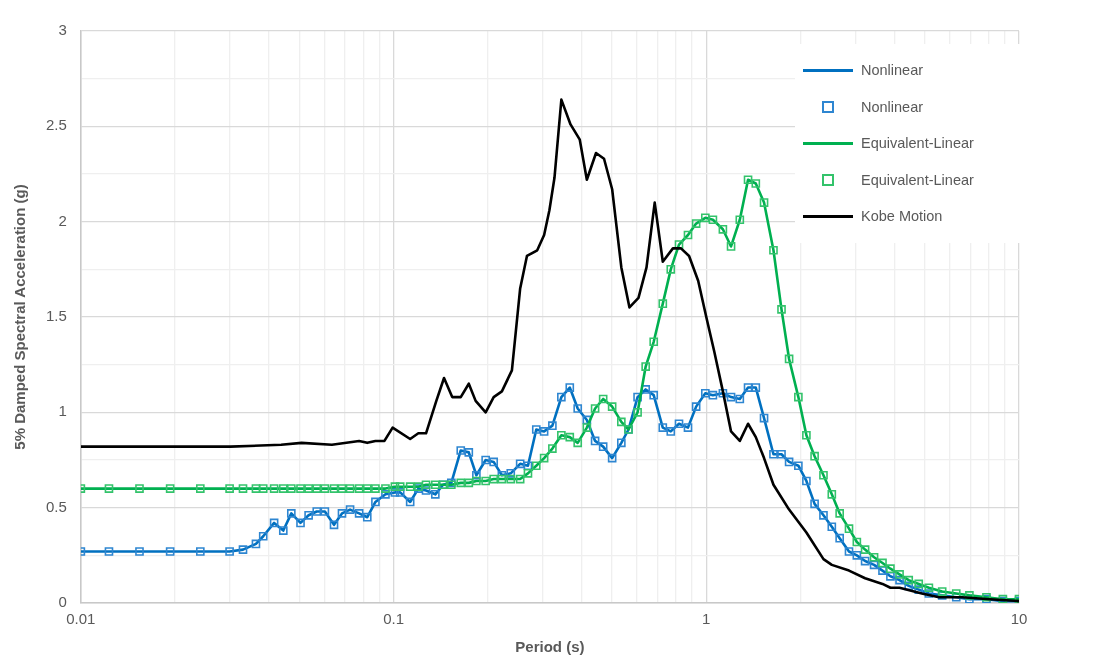 Image resolution: width=1093 pixels, height=667 pixels. Describe the element at coordinates (393, 619) in the screenshot. I see `x-tick-label: 0.1` at that location.